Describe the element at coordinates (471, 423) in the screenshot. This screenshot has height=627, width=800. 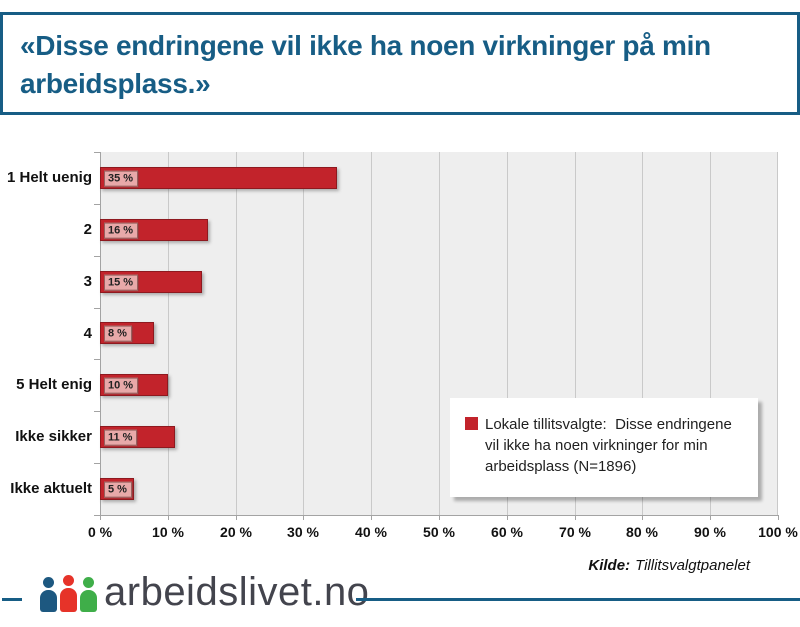
I see `legend-marker-icon` at that location.